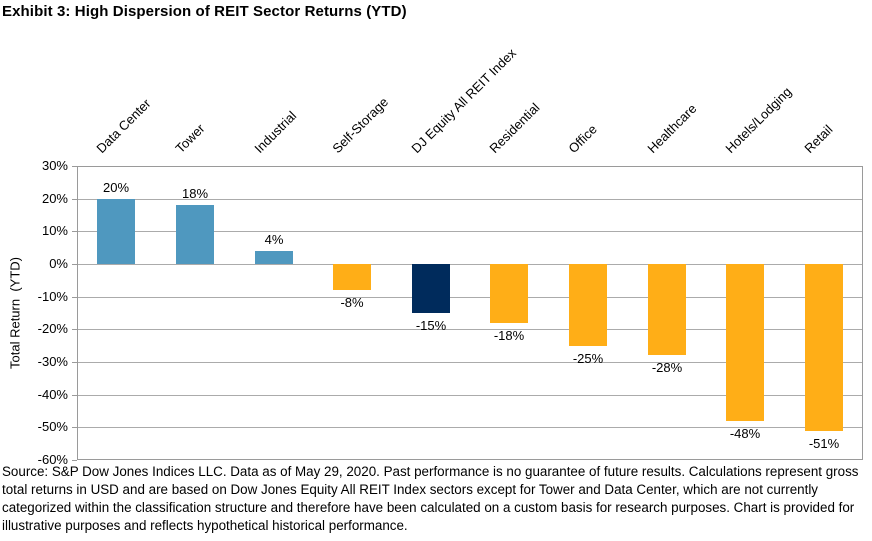  What do you see at coordinates (745, 433) in the screenshot?
I see `bar-value-label: -48%` at bounding box center [745, 433].